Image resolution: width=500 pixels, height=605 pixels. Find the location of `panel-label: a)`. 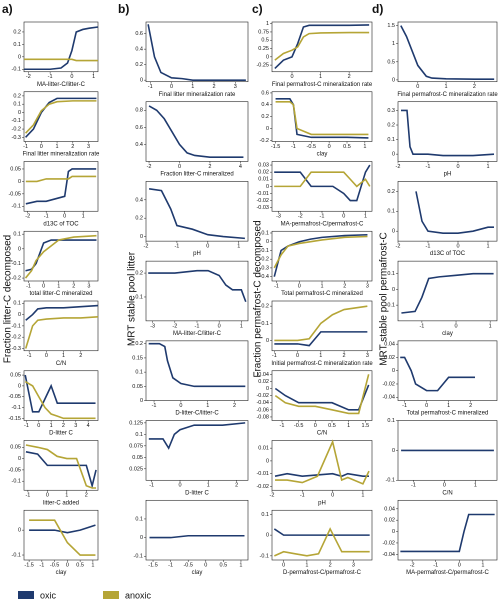

panel-label: a) is located at coordinates (7, 9).